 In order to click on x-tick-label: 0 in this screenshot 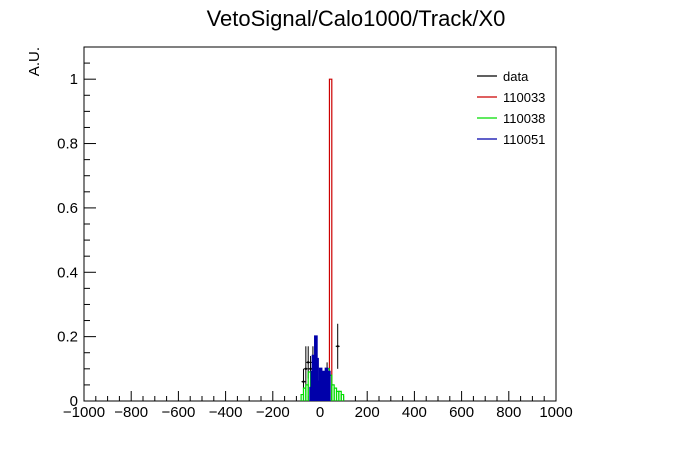, I will do `click(320, 412)`.